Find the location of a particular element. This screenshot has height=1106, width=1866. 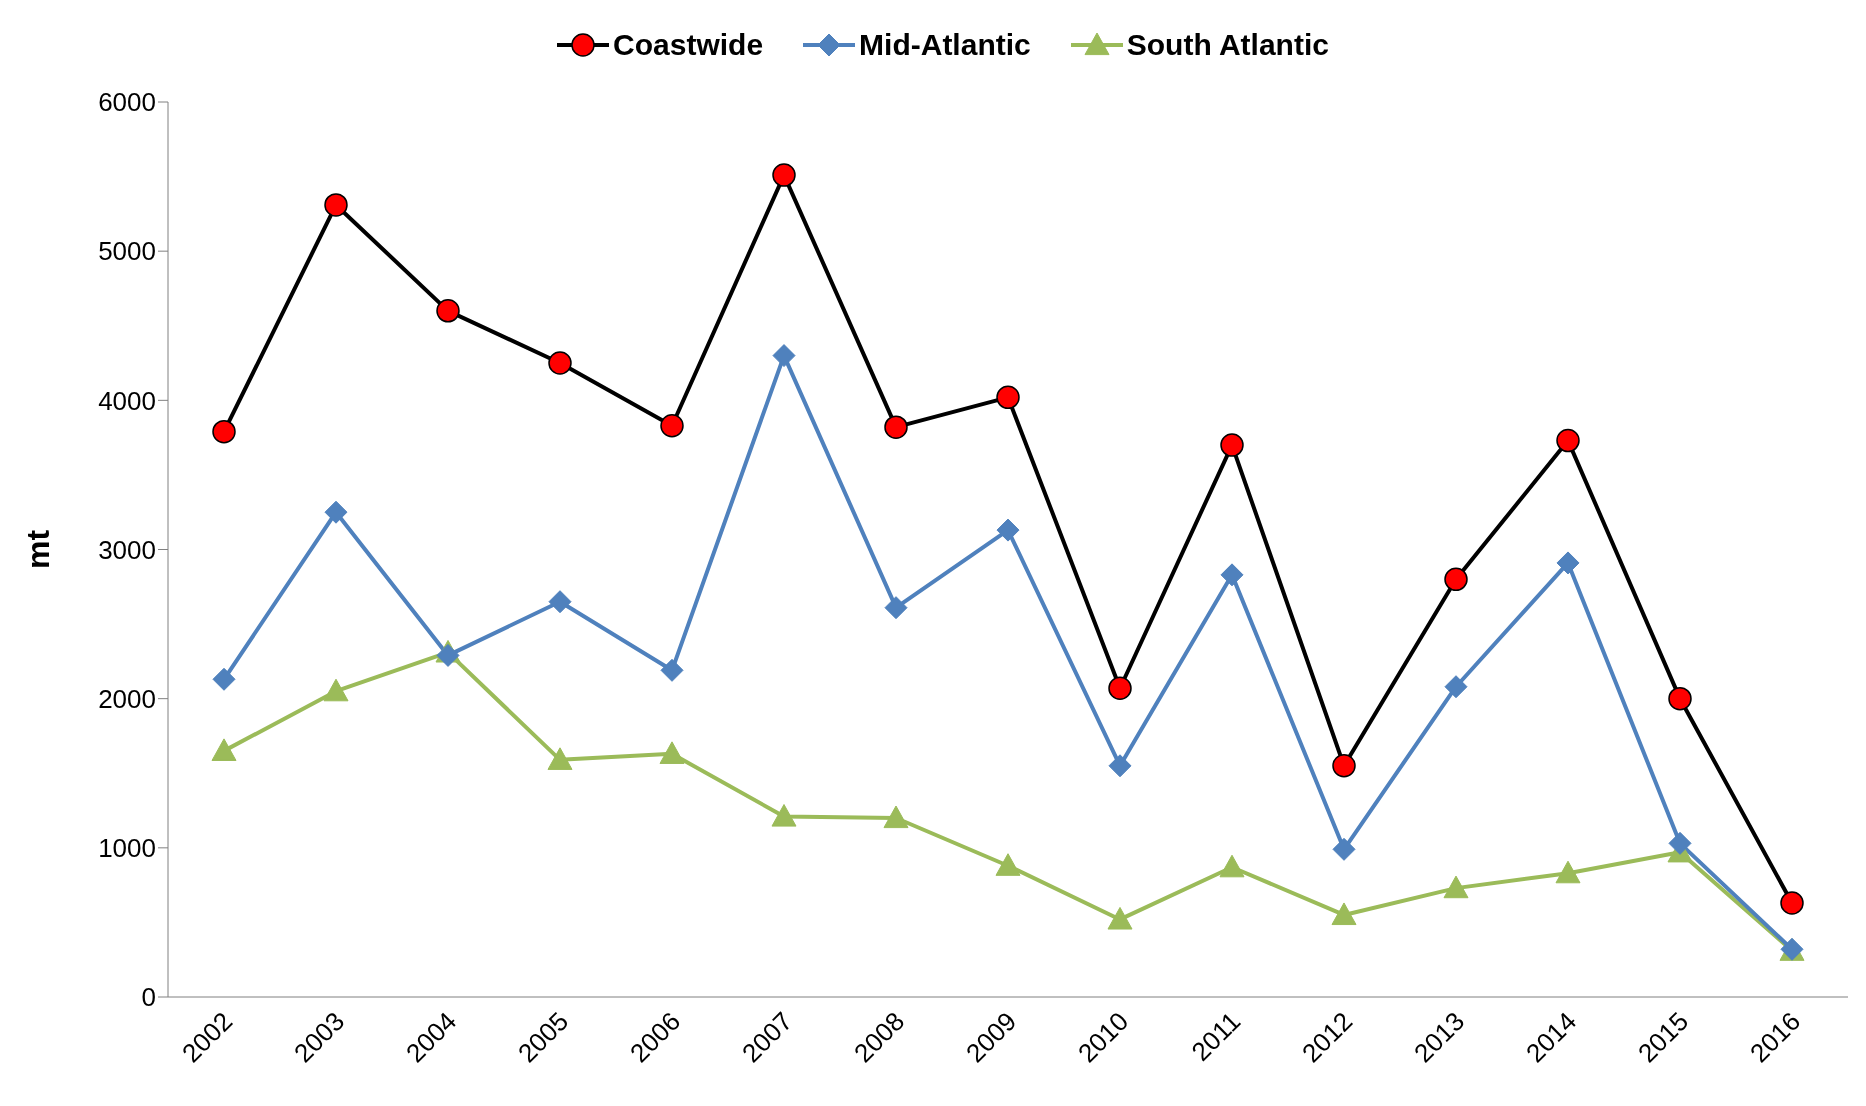

y-tick-label: 1000 is located at coordinates (127, 848).